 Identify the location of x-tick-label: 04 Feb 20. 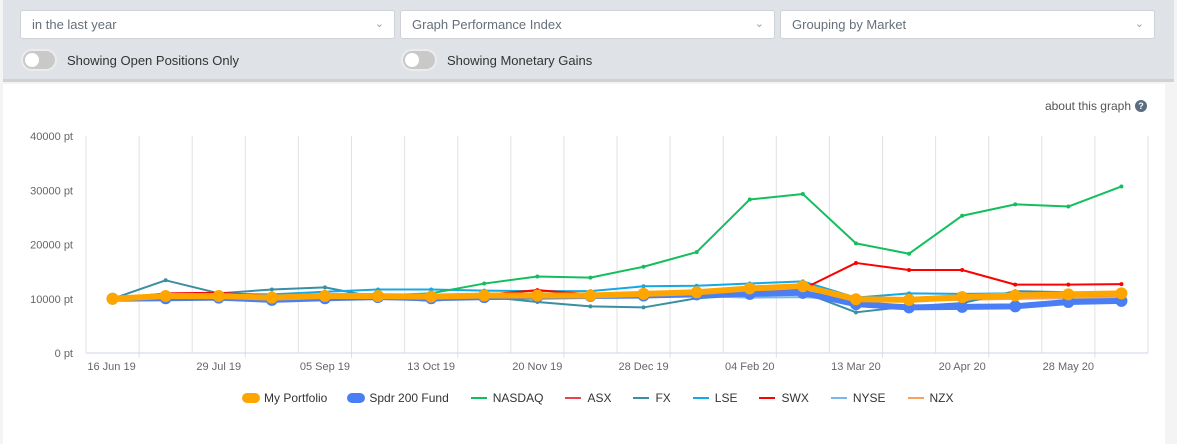
(750, 367).